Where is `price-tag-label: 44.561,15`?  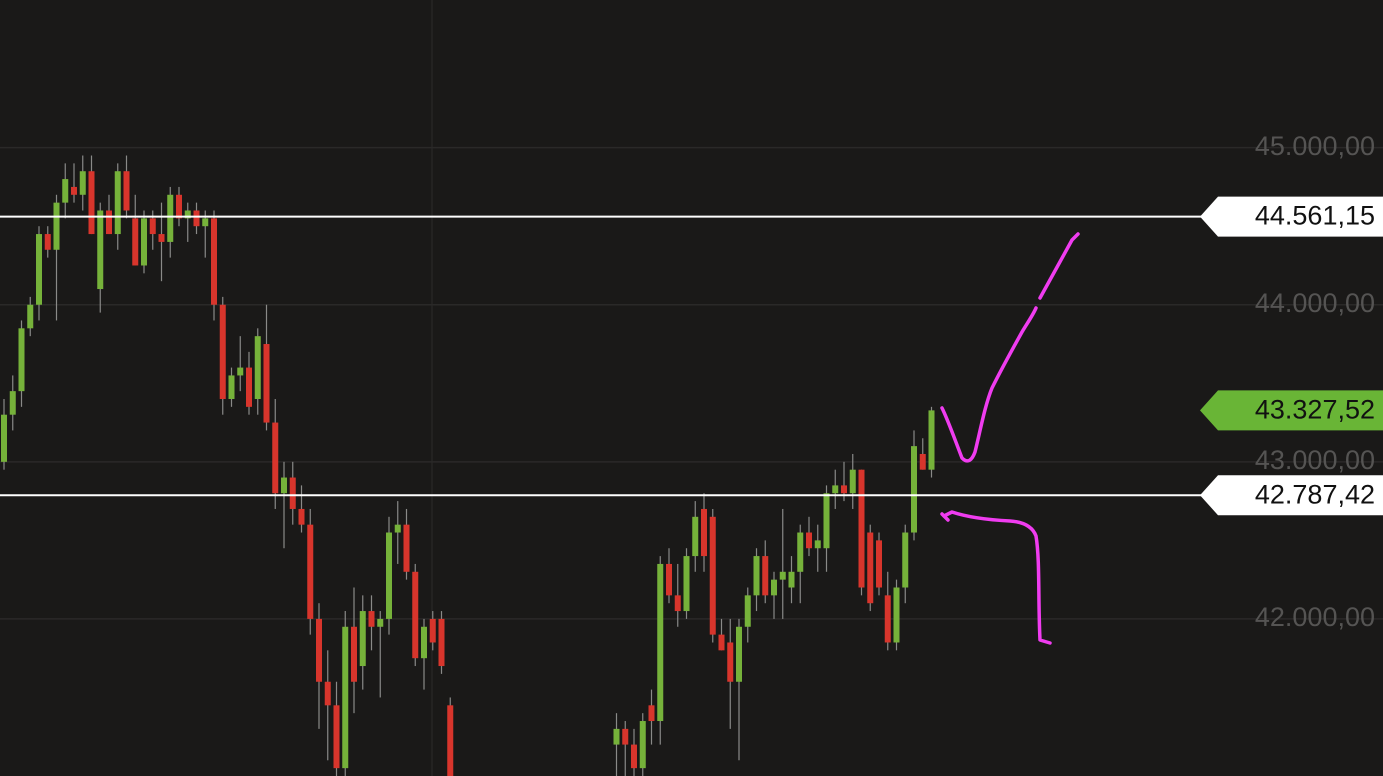 price-tag-label: 44.561,15 is located at coordinates (1315, 216).